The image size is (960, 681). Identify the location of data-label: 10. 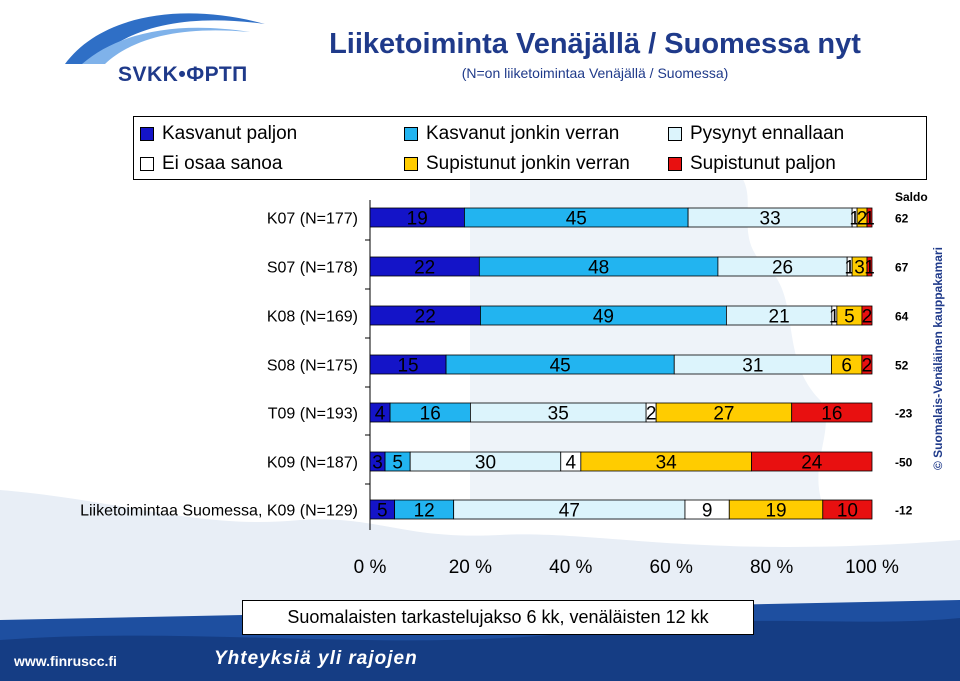
(847, 511).